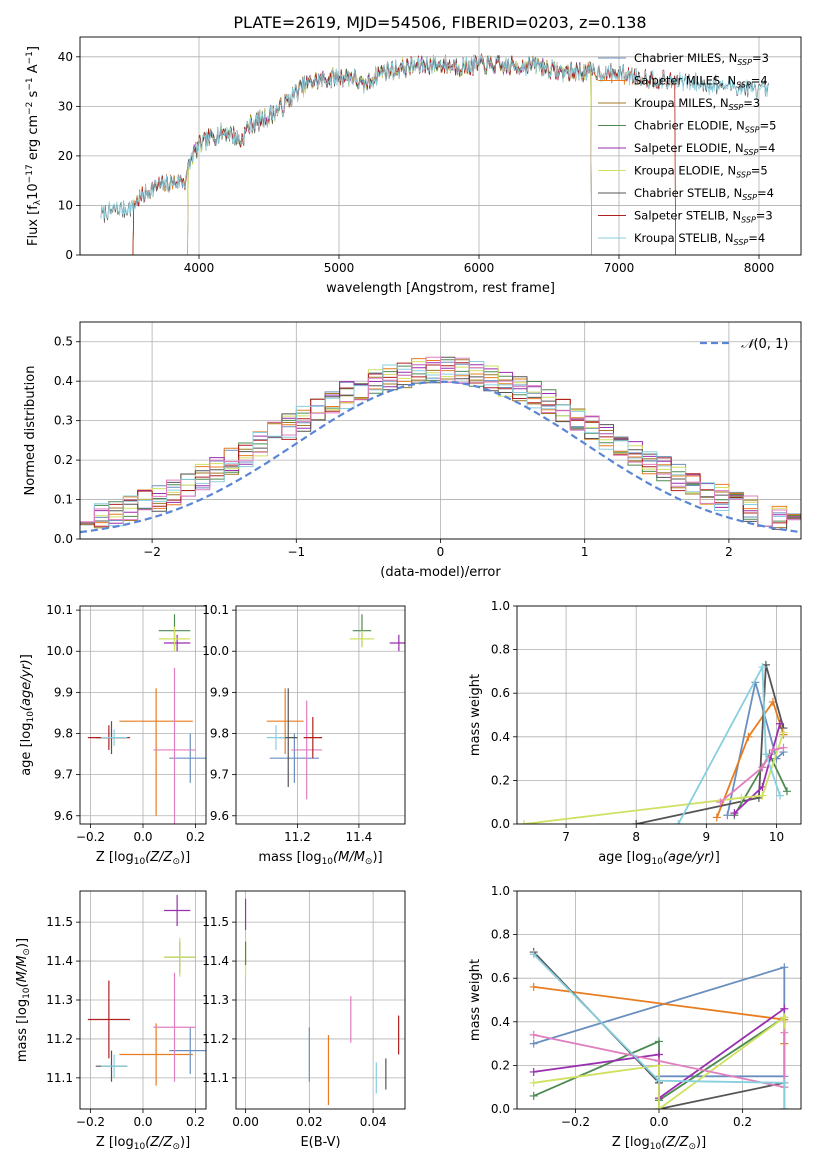 This screenshot has width=819, height=1170. Describe the element at coordinates (33, 95) in the screenshot. I see `label-part: s` at that location.